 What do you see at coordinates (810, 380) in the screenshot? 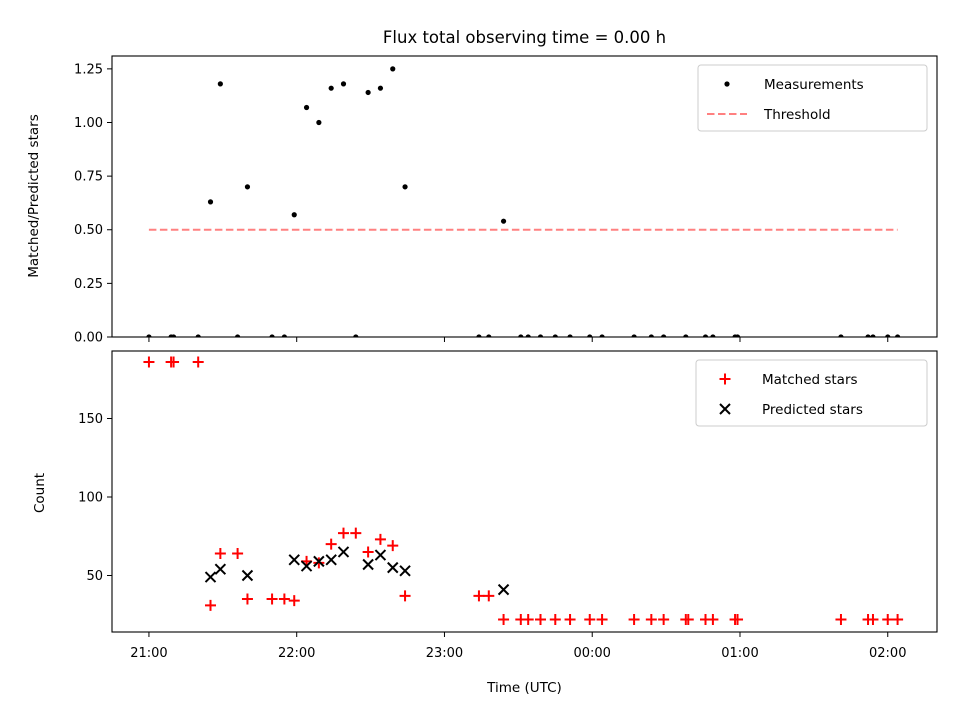
I see `legend-label: Matched stars` at bounding box center [810, 380].